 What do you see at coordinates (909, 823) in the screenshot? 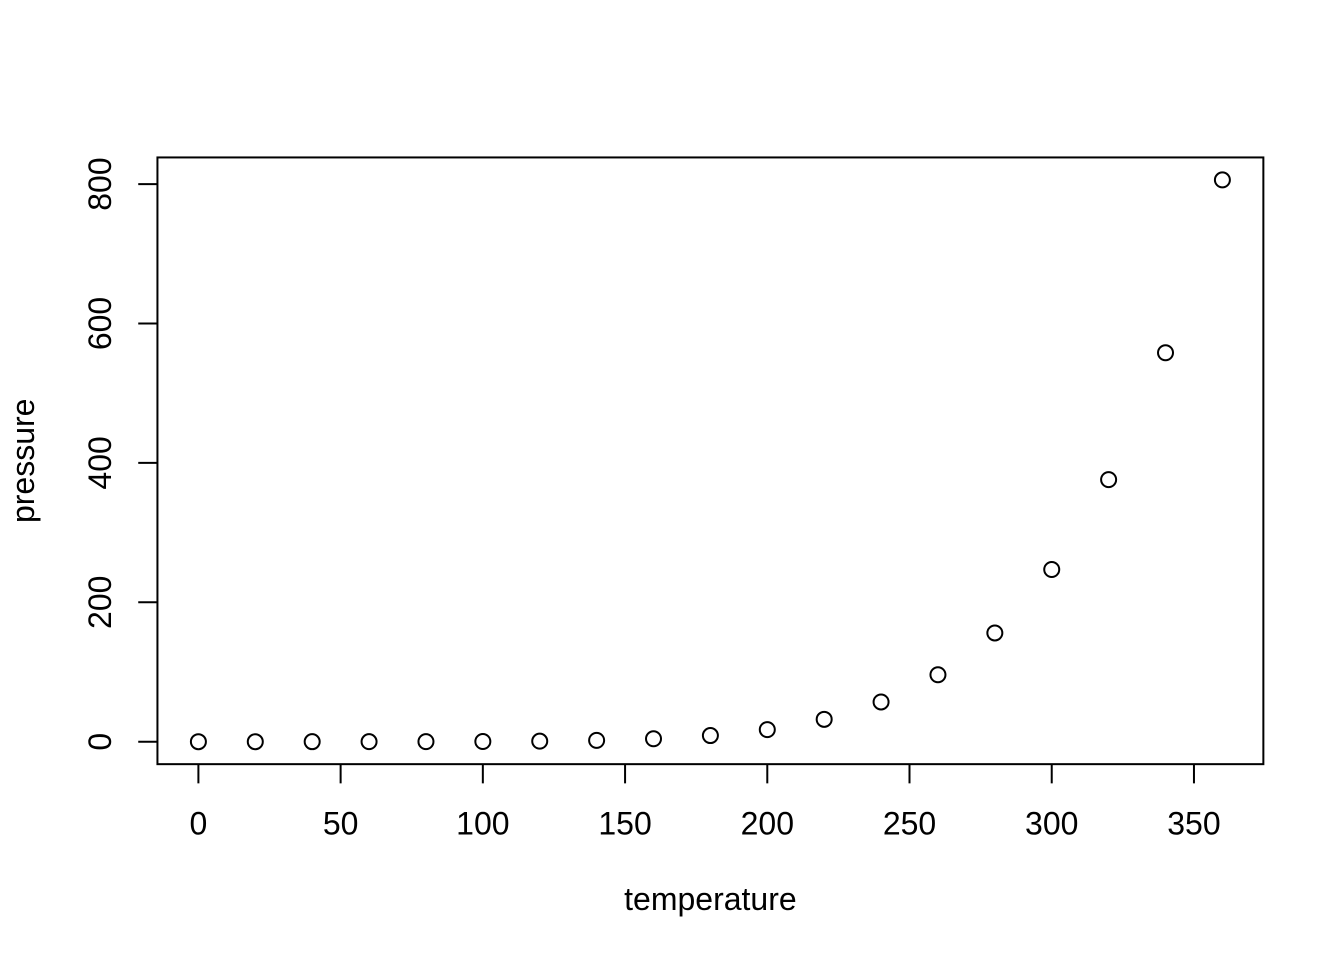
I see `svg-text: 250` at bounding box center [909, 823].